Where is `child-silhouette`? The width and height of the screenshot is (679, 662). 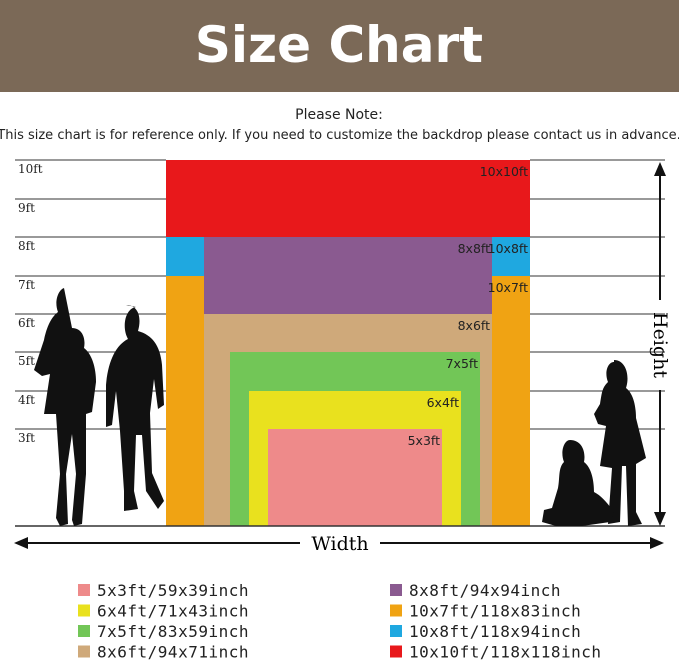
child-silhouette is located at coordinates (578, 483).